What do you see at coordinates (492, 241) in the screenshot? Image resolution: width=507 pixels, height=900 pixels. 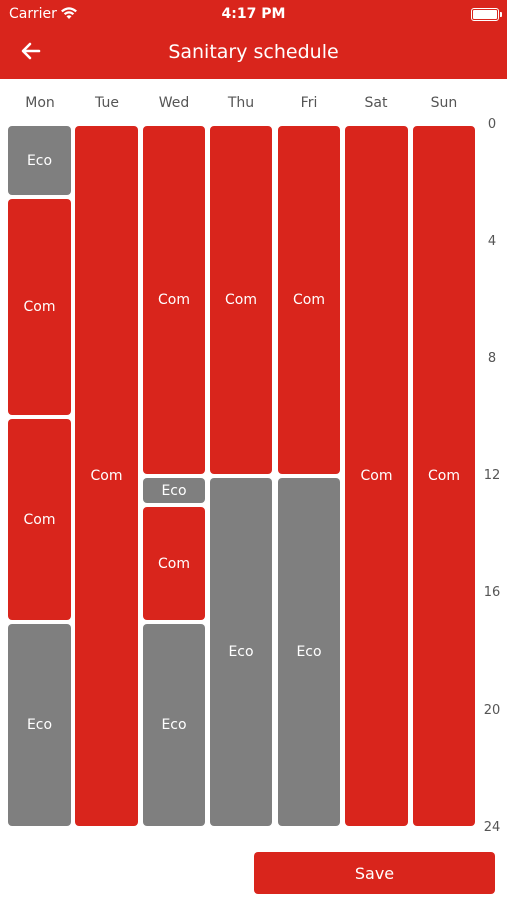 I see `hour-label-4: 4` at bounding box center [492, 241].